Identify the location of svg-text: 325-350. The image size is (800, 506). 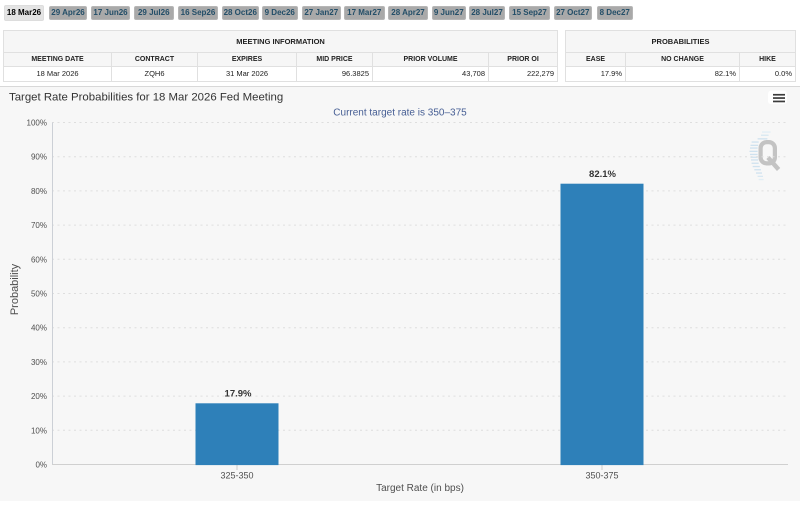
(236, 476).